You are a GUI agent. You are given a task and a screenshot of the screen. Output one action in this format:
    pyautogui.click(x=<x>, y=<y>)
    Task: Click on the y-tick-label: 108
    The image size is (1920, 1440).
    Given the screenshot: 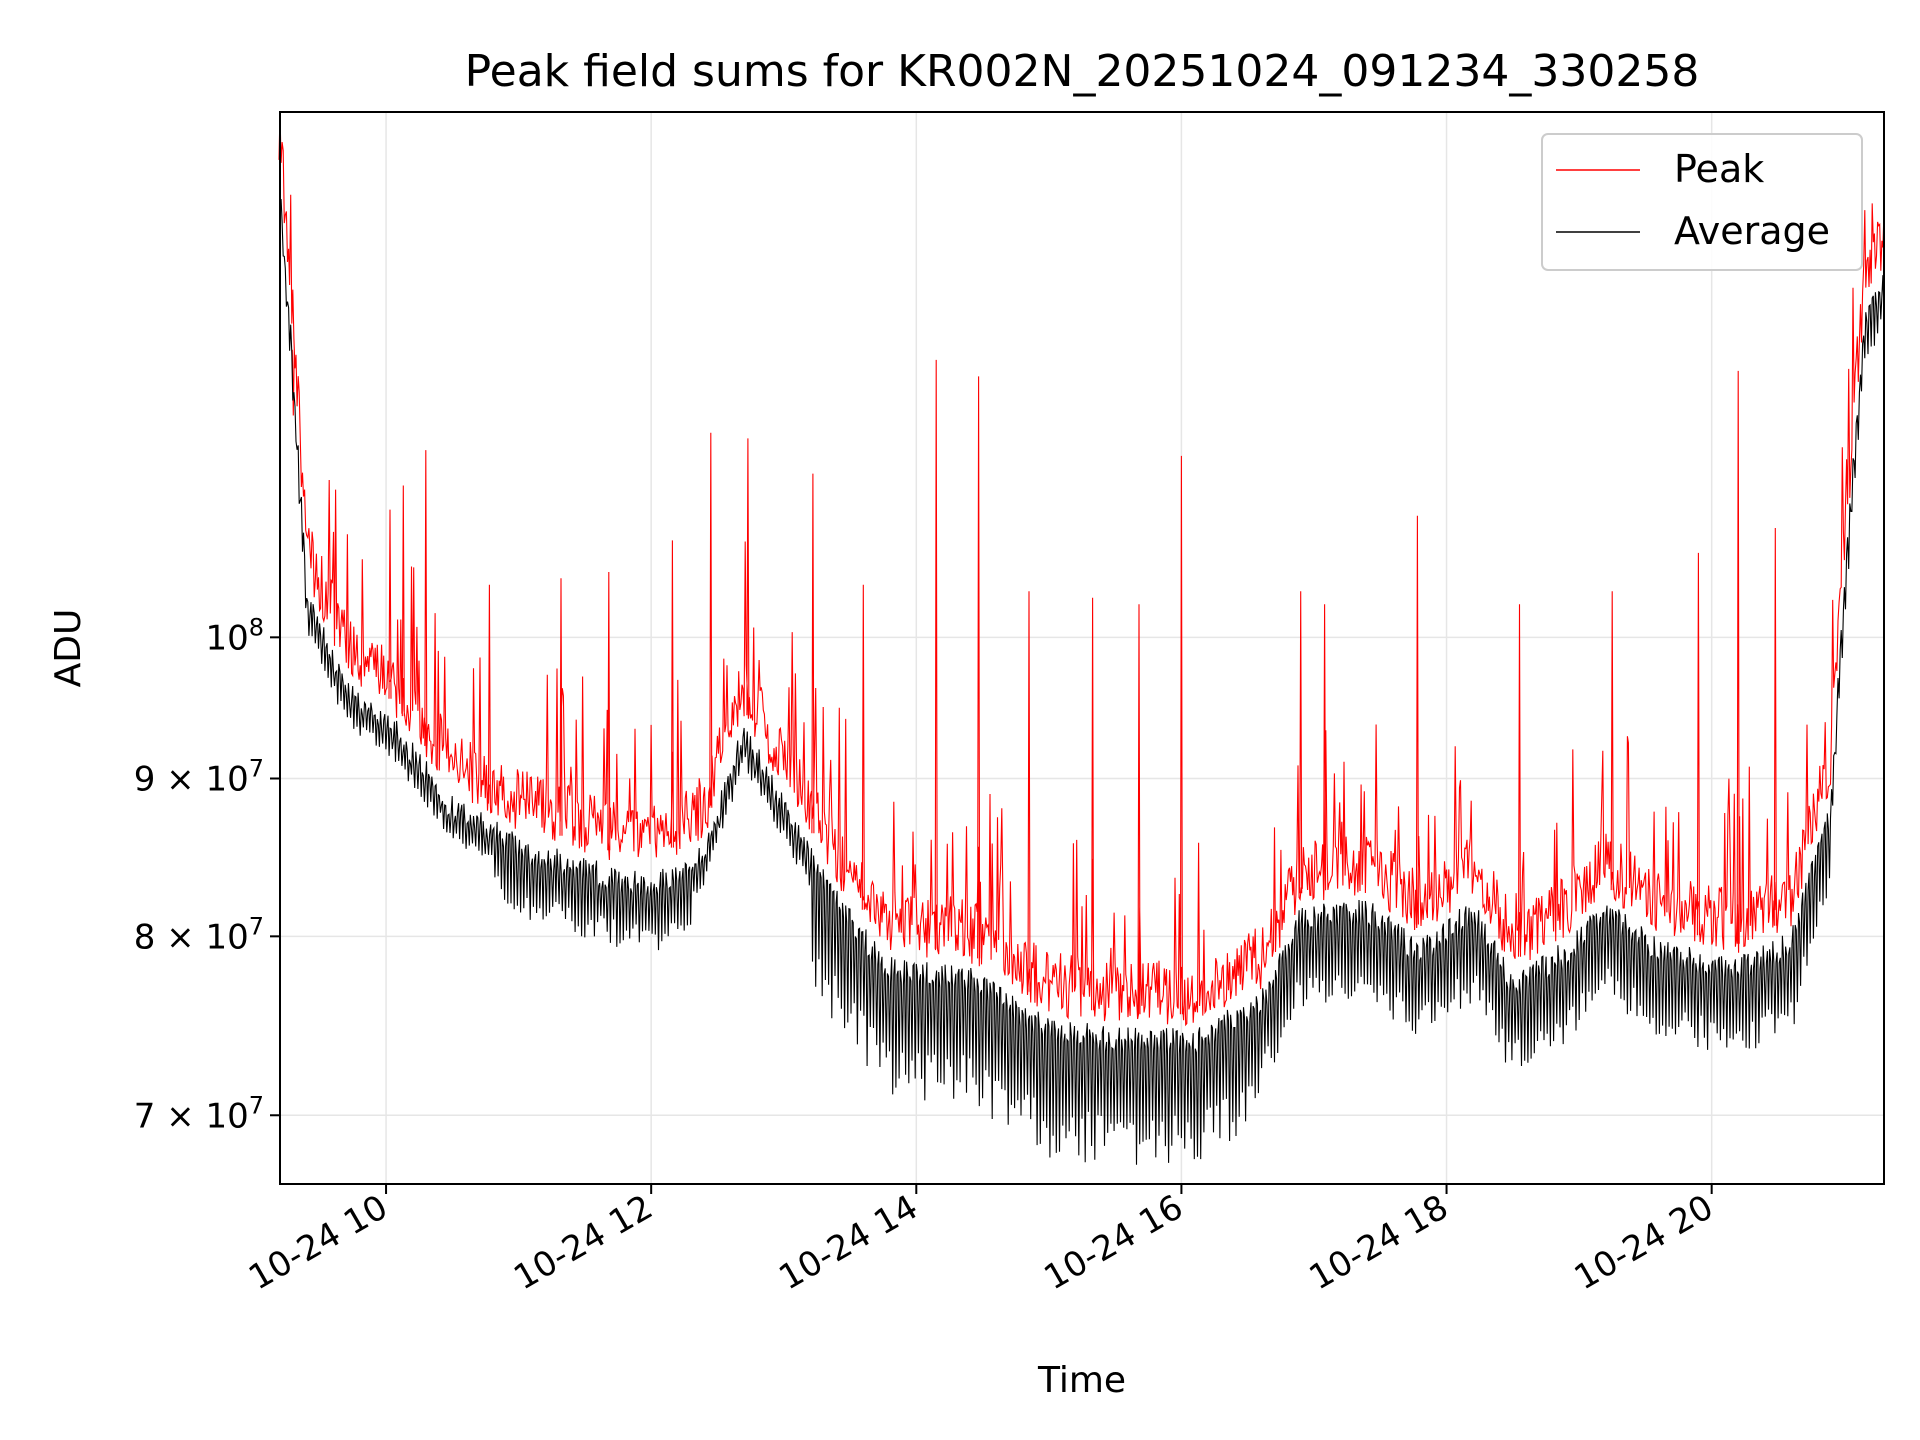 What is the action you would take?
    pyautogui.click(x=234, y=635)
    